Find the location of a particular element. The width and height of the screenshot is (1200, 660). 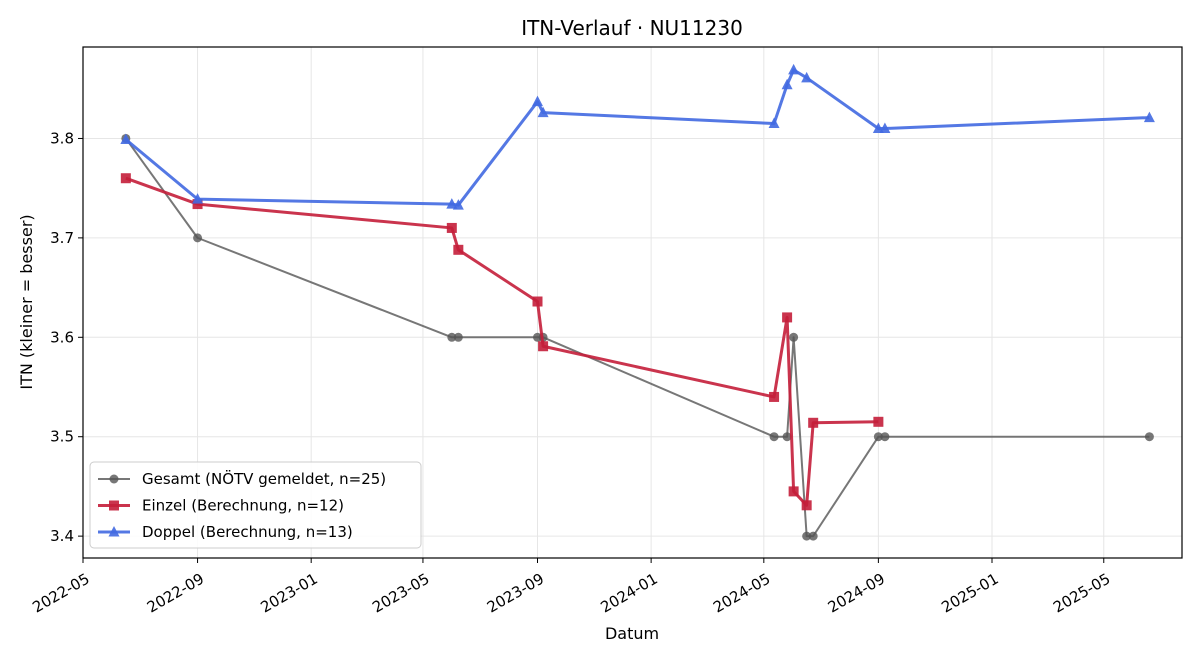

x-tick-label: 2024-01 is located at coordinates (628, 593).